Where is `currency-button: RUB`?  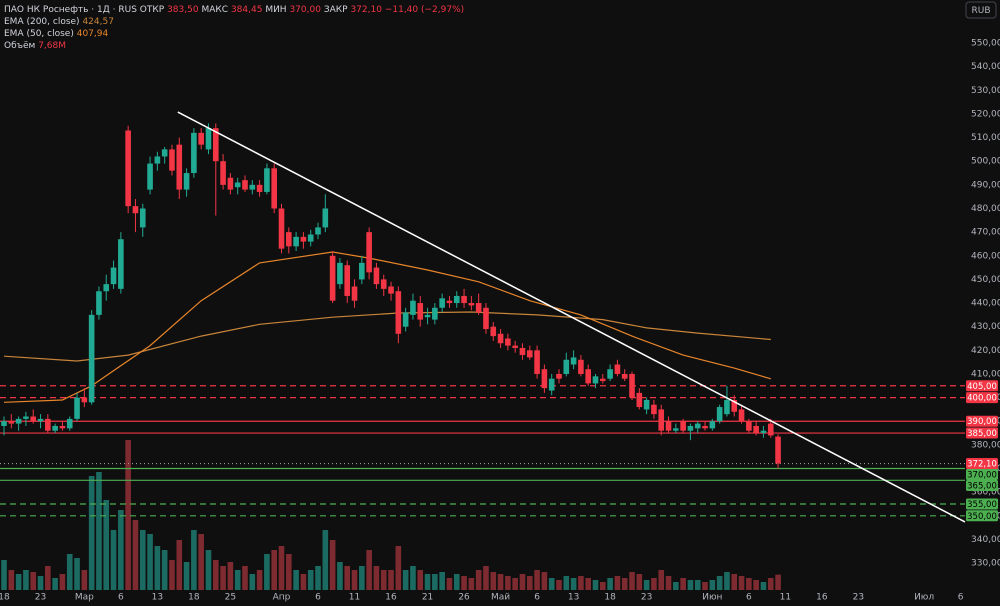
currency-button: RUB is located at coordinates (981, 10).